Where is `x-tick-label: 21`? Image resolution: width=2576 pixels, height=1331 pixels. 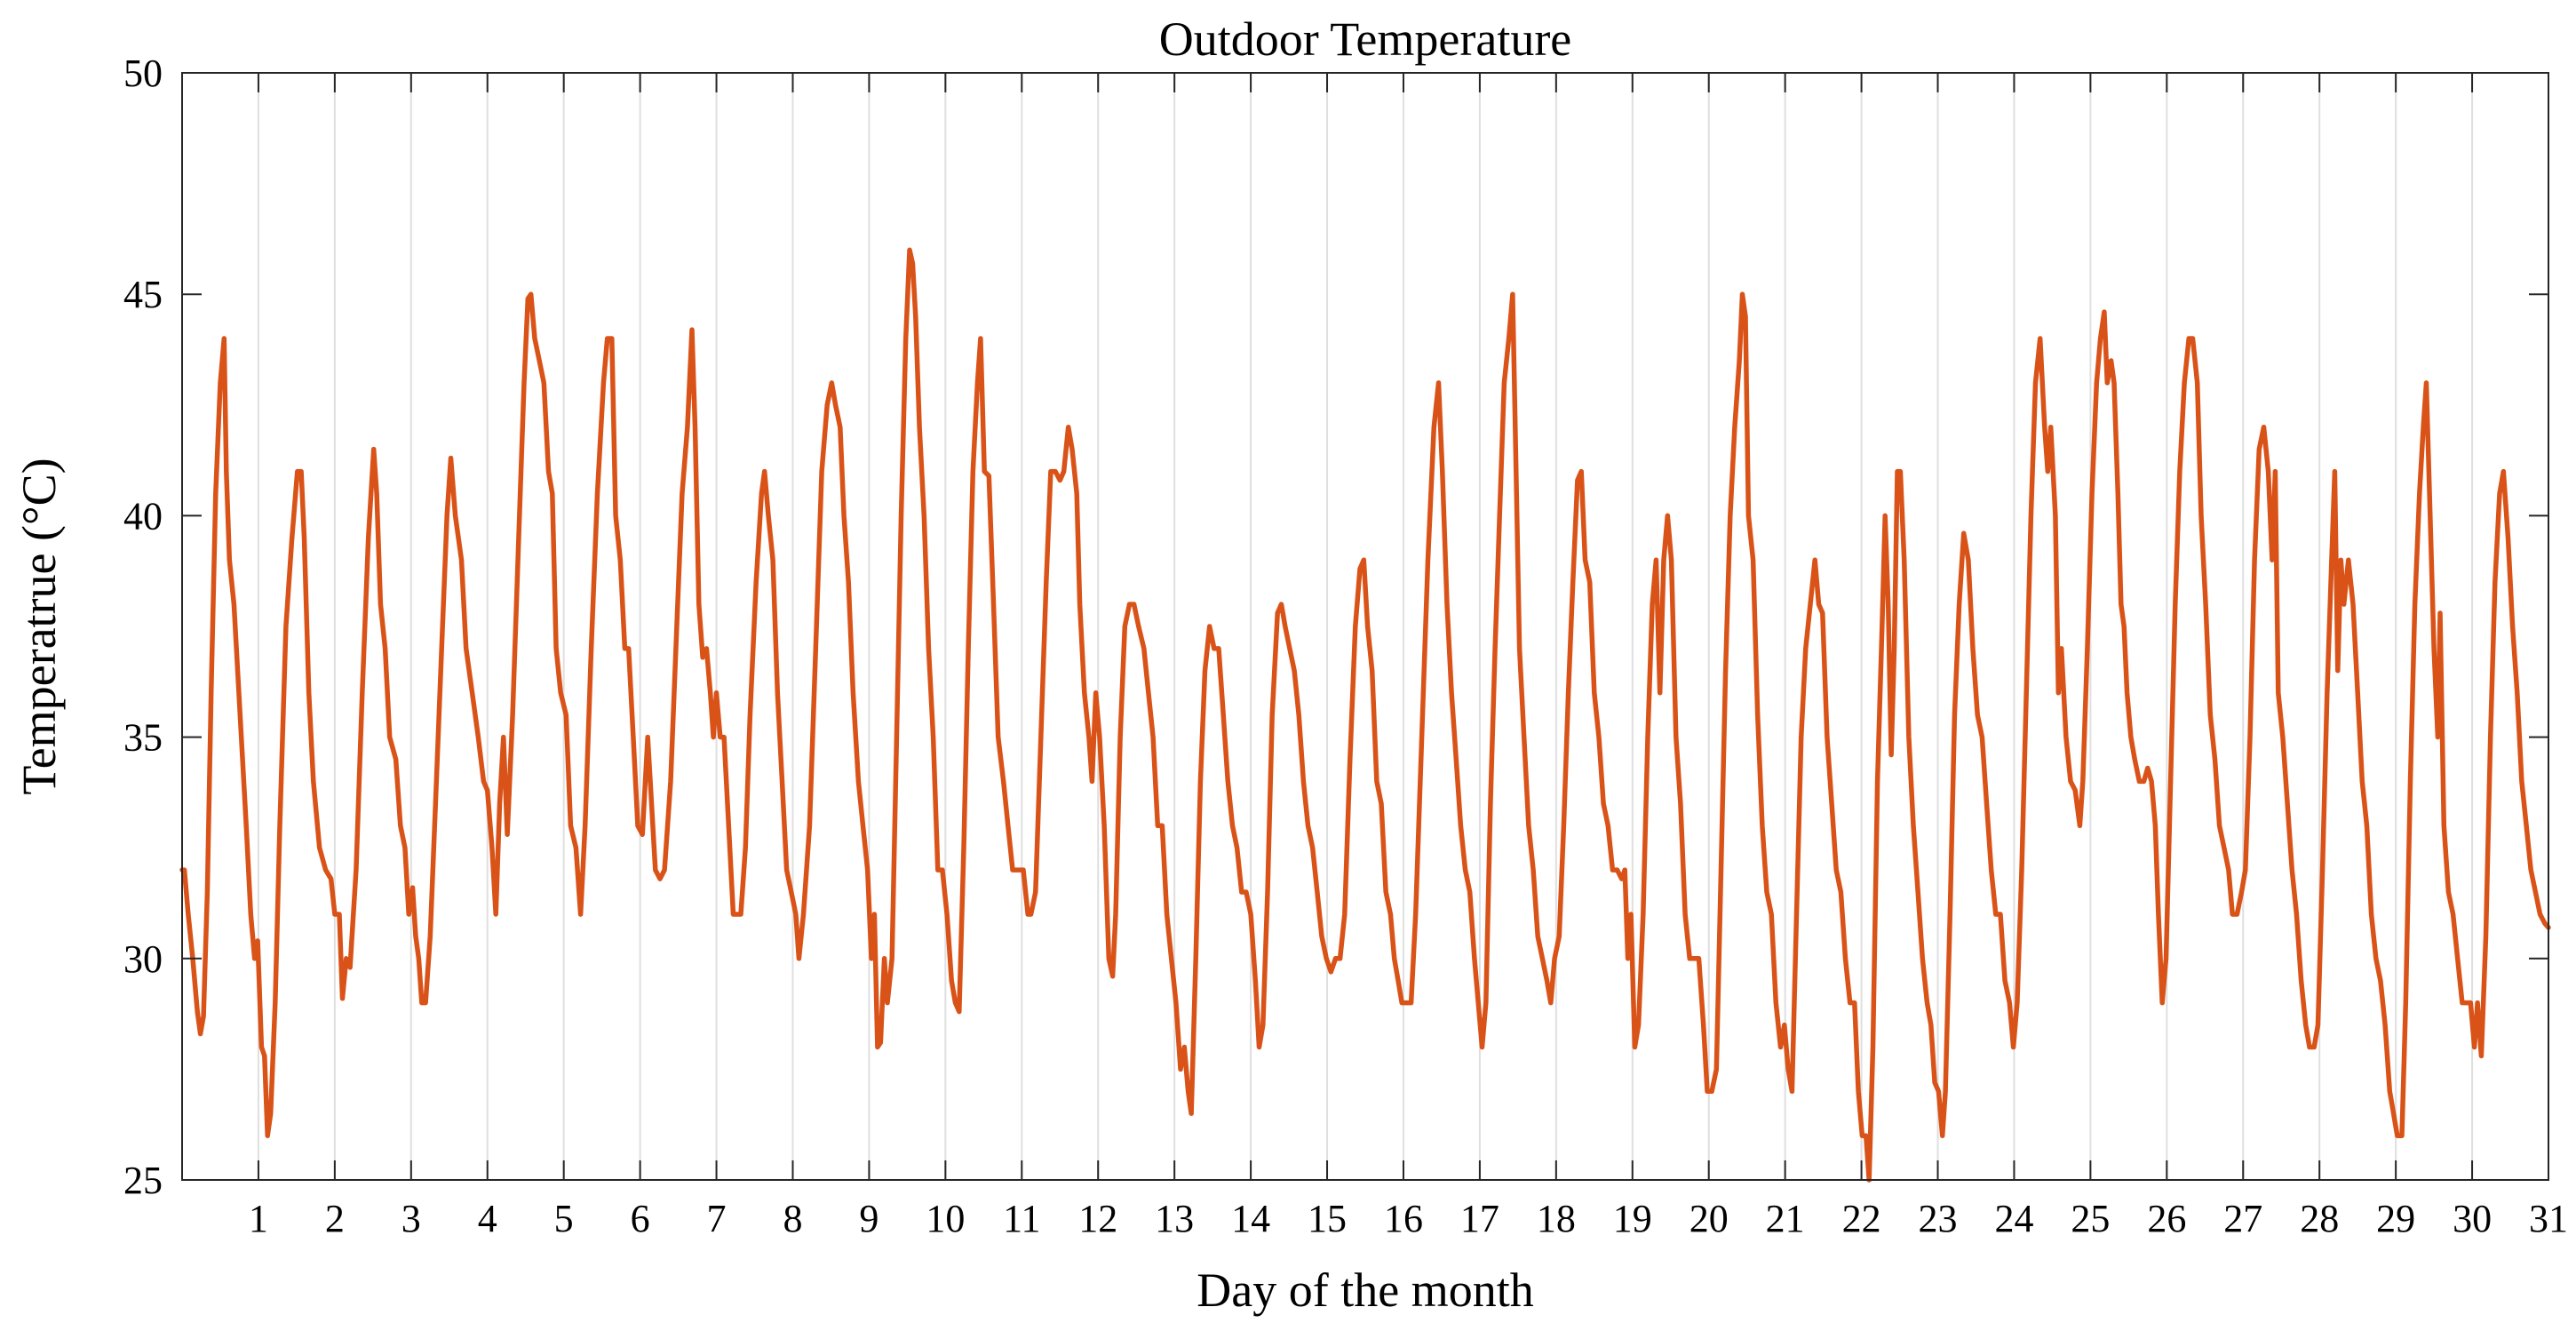 x-tick-label: 21 is located at coordinates (1785, 1218).